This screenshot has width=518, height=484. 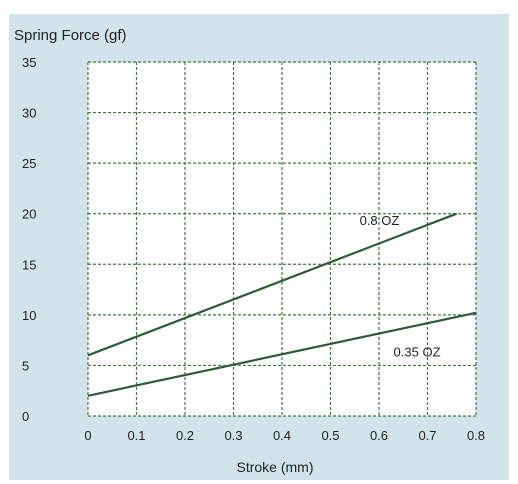 I want to click on x-tick-label-4: 0.4, so click(x=282, y=435).